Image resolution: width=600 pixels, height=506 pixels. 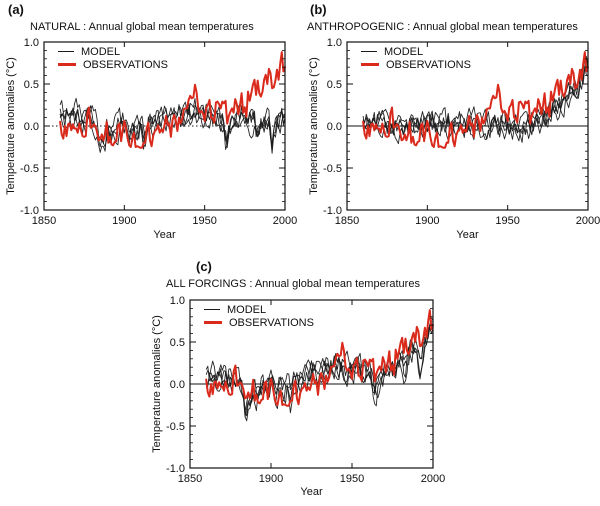 What do you see at coordinates (164, 235) in the screenshot?
I see `x-axis-title-a: Year` at bounding box center [164, 235].